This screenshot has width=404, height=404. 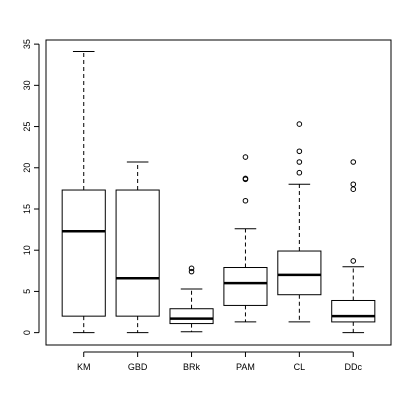 I want to click on x-axis: KM GBD BRk PAM CL DDc, so click(x=220, y=361).